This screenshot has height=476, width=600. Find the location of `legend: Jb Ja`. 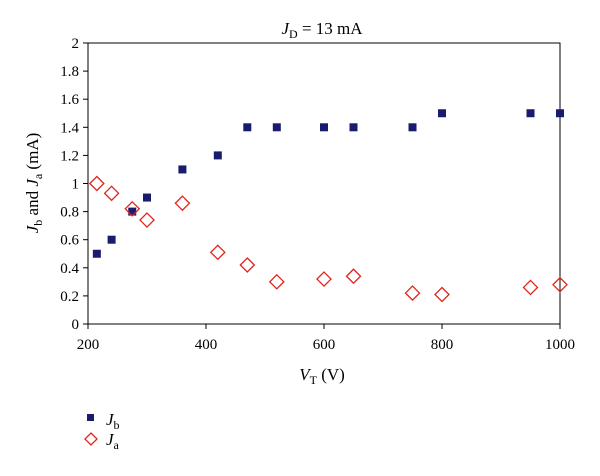

legend: Jb Ja is located at coordinates (102, 431).